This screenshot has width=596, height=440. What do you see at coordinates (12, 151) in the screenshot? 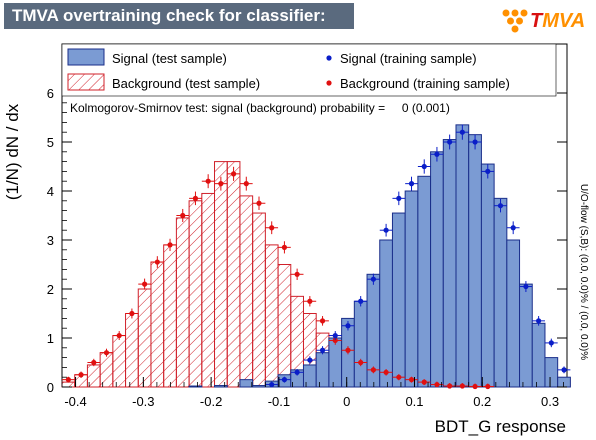
I see `y-axis-label: (1/N) dN / dx` at bounding box center [12, 151].